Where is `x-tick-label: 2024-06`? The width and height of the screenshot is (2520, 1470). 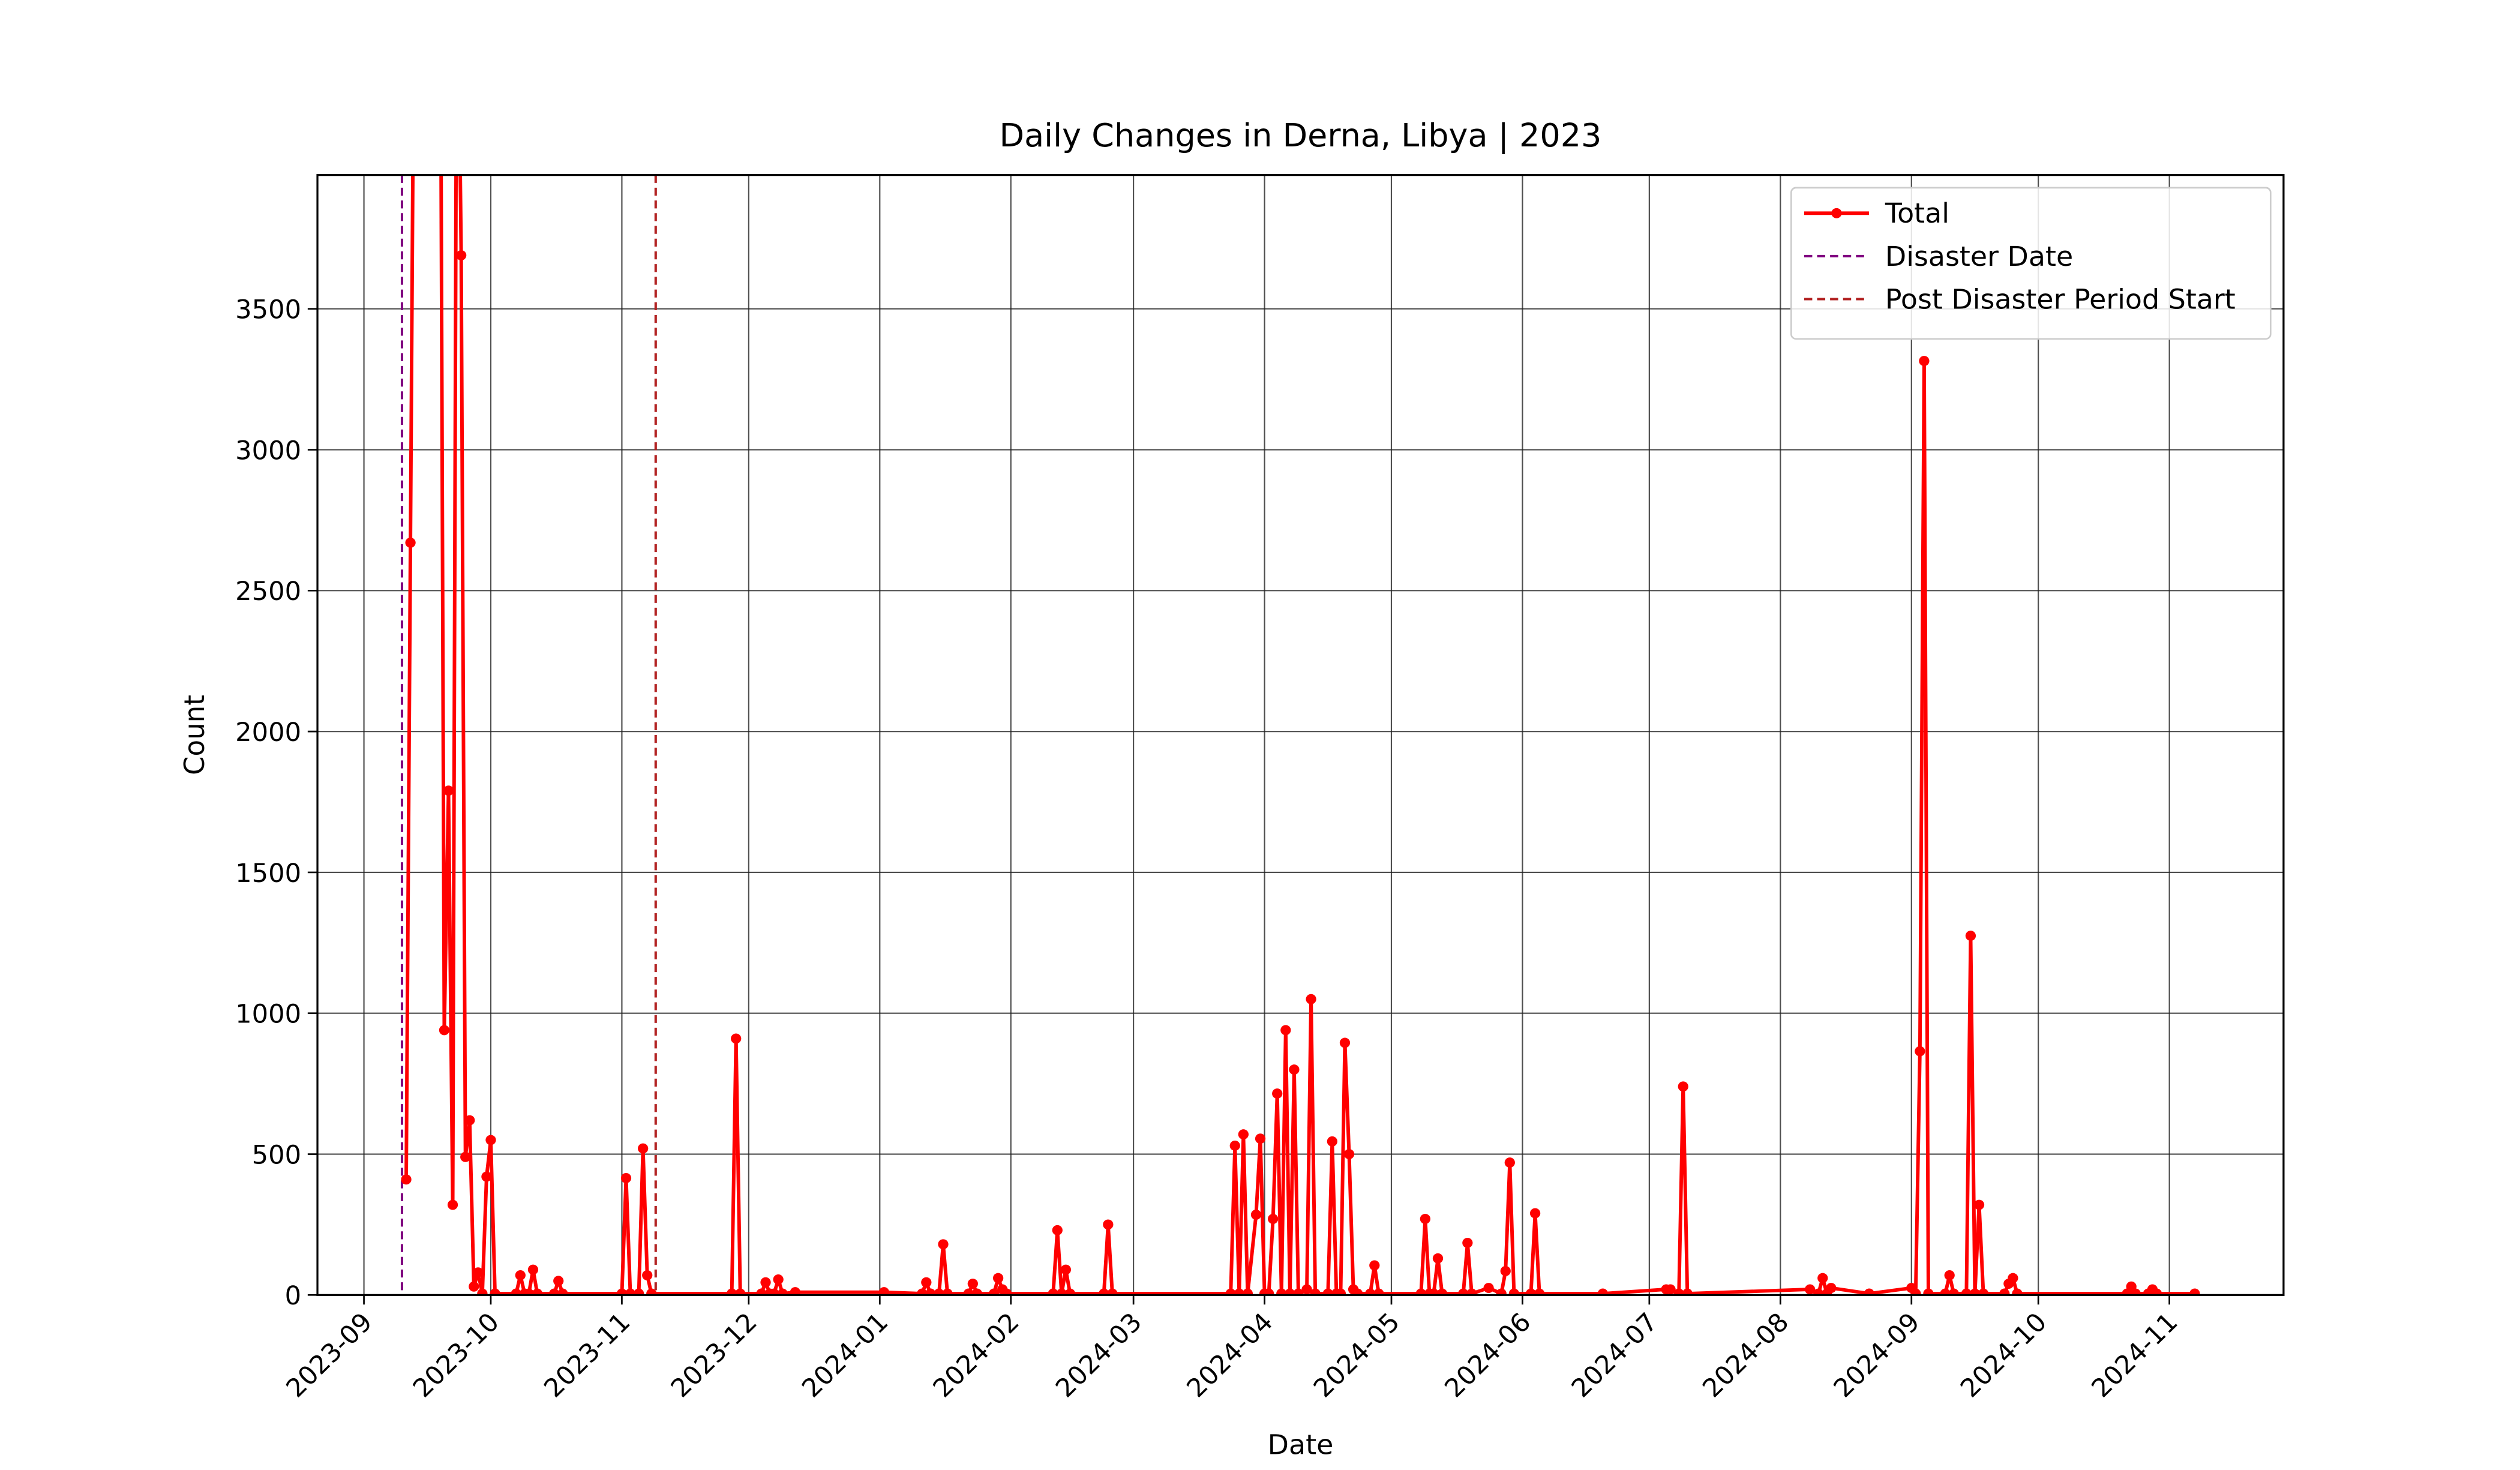 x-tick-label: 2024-06 is located at coordinates (1488, 1355).